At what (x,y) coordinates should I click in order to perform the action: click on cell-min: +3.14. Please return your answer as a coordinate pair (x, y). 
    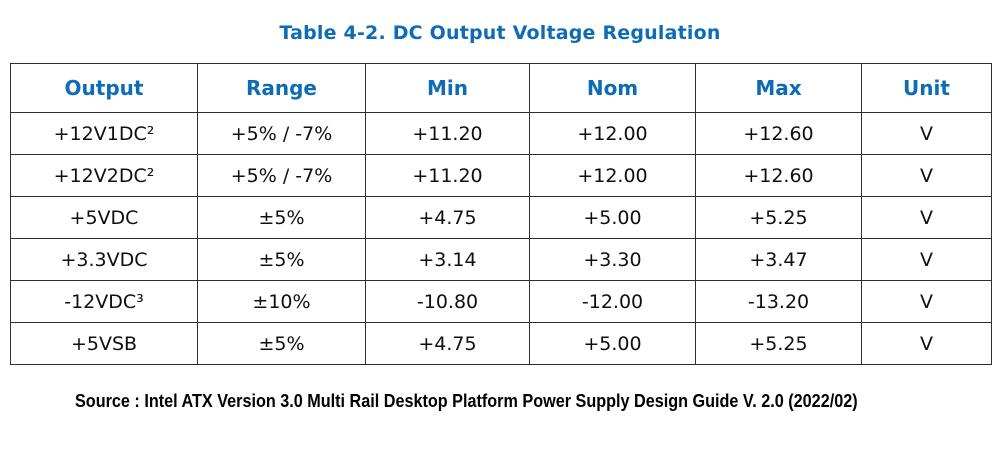
    Looking at the image, I should click on (447, 259).